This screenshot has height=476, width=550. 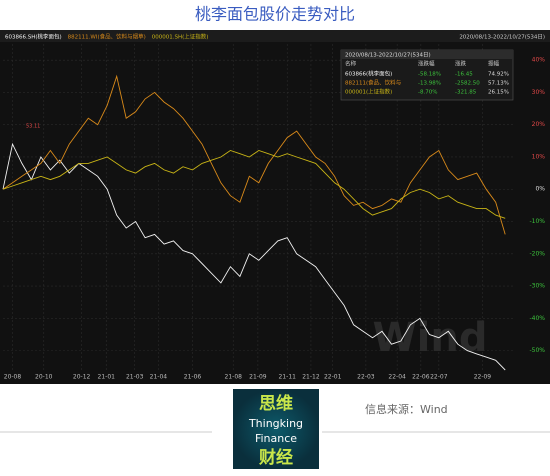 What do you see at coordinates (421, 377) in the screenshot?
I see `x-tick-label: 22-06` at bounding box center [421, 377].